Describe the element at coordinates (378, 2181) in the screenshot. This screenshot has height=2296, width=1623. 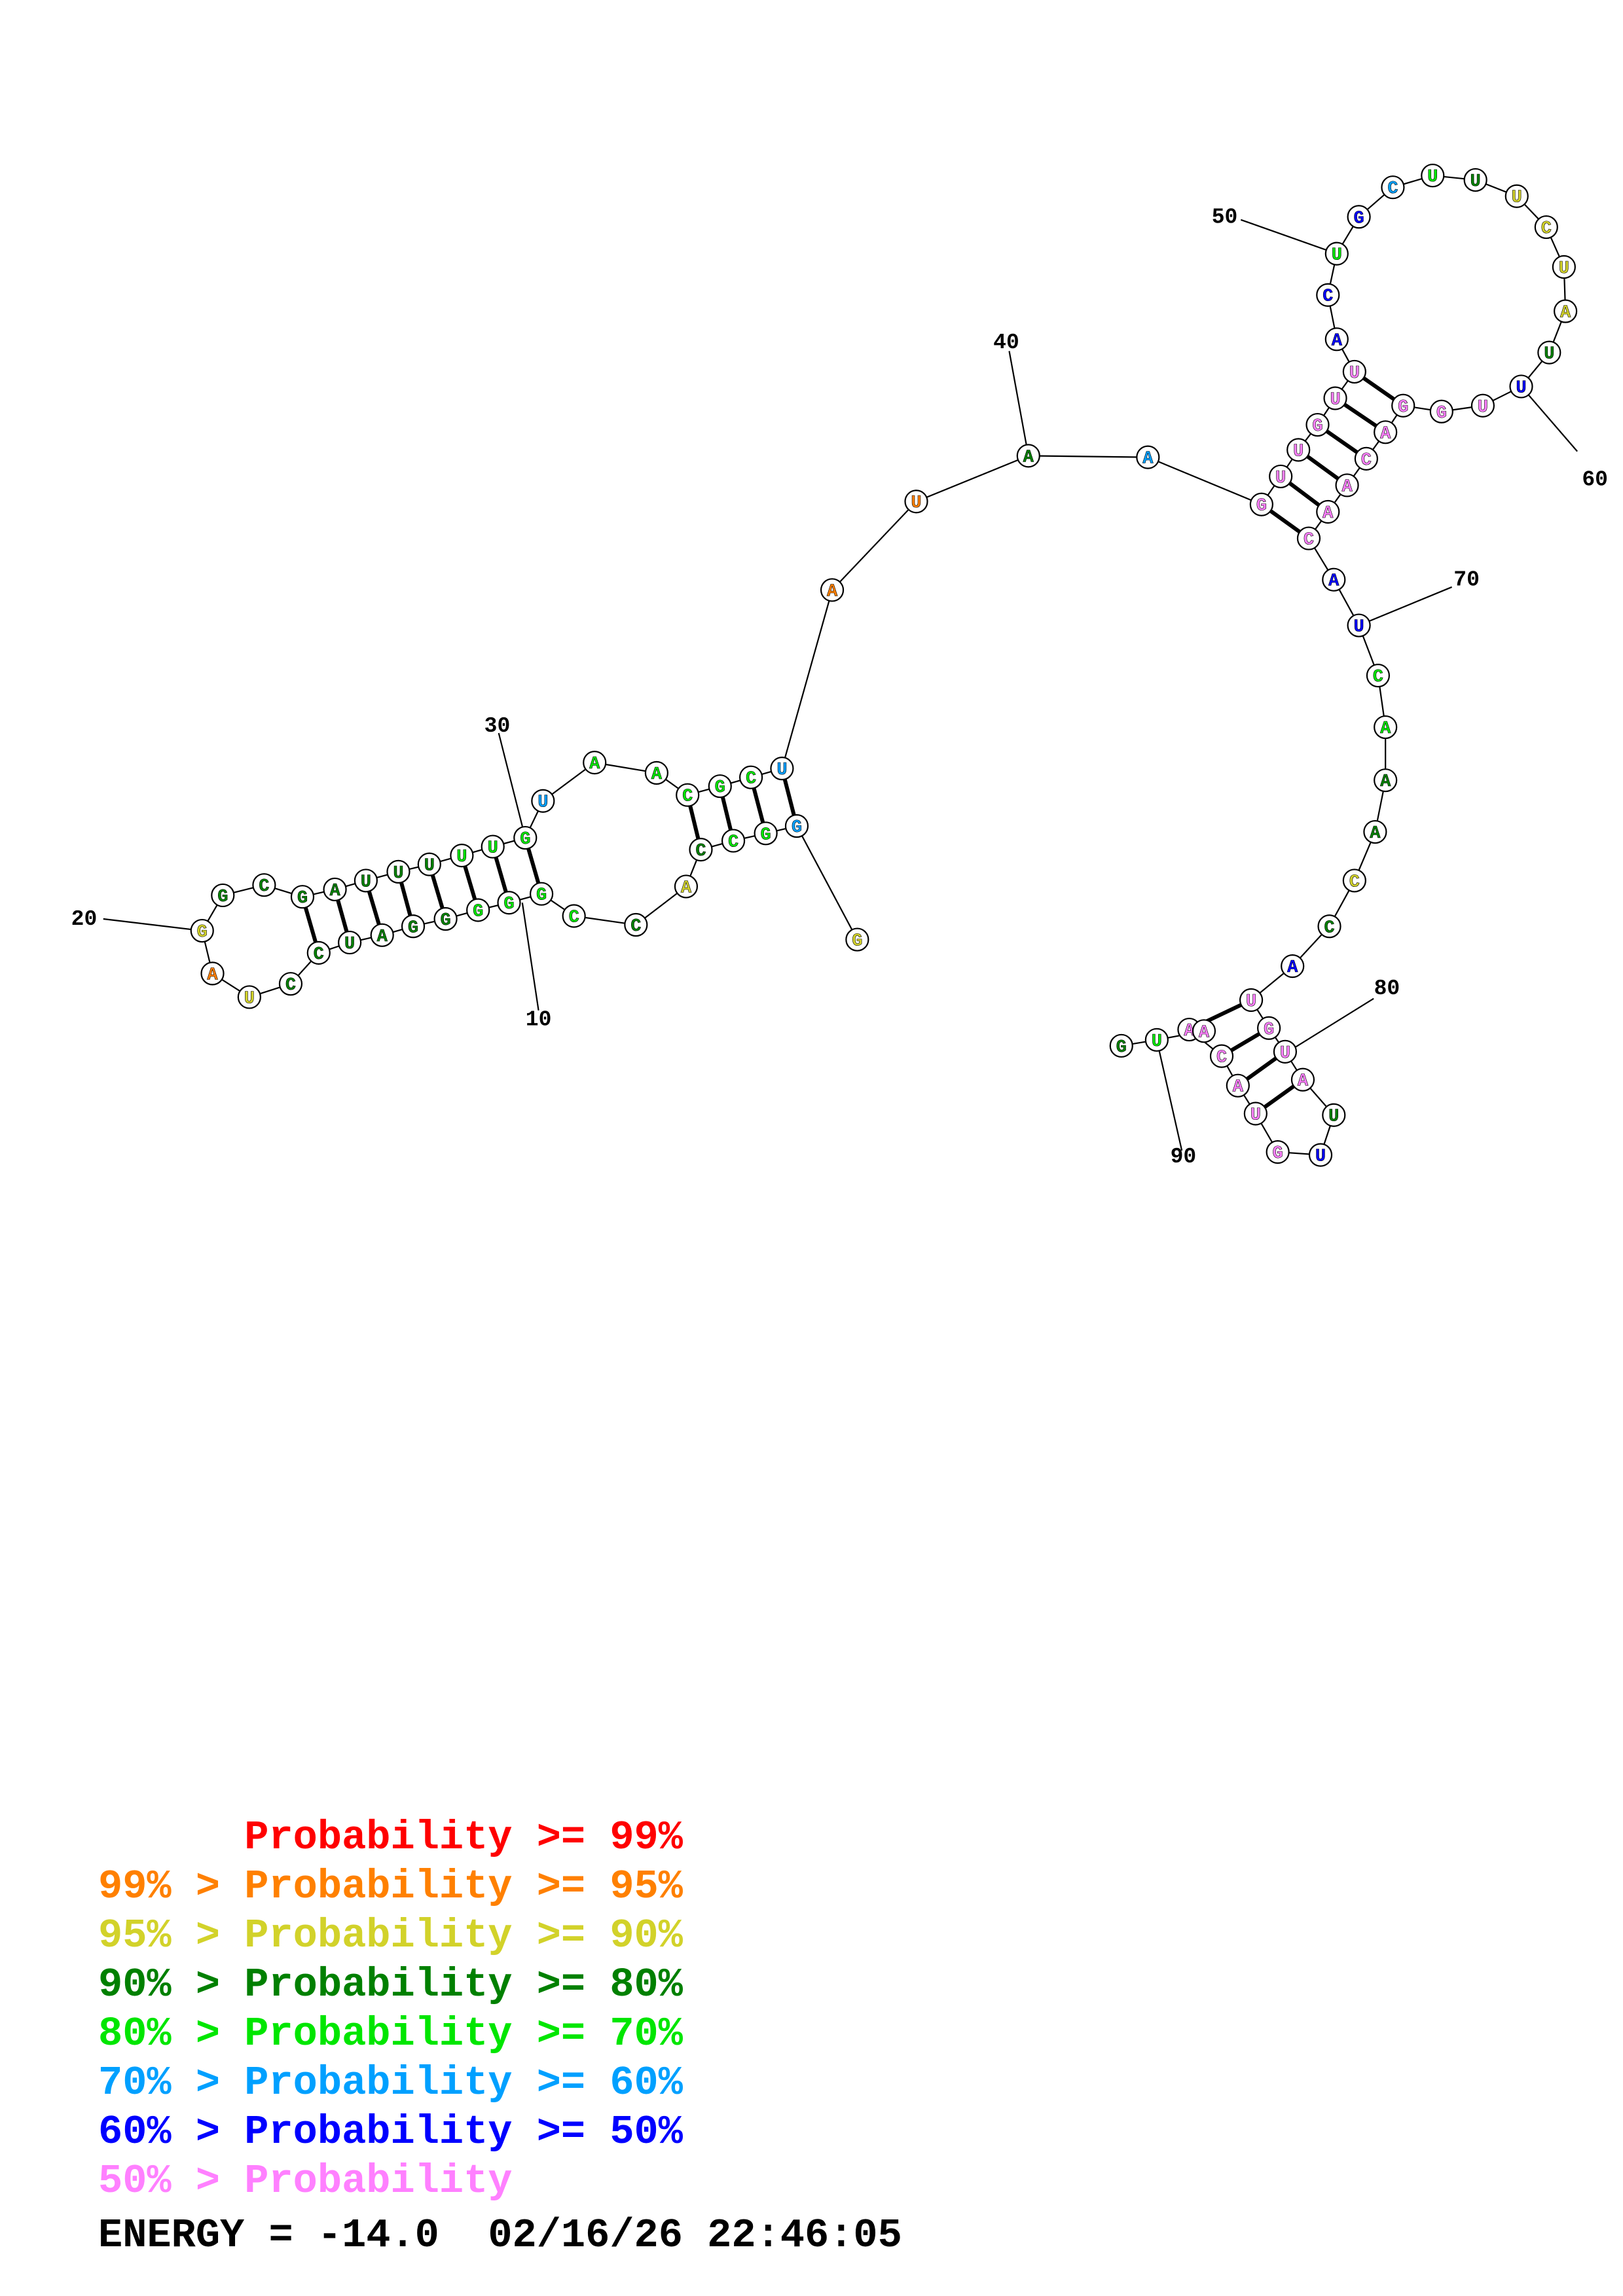
I see `legend-text: Probability` at that location.